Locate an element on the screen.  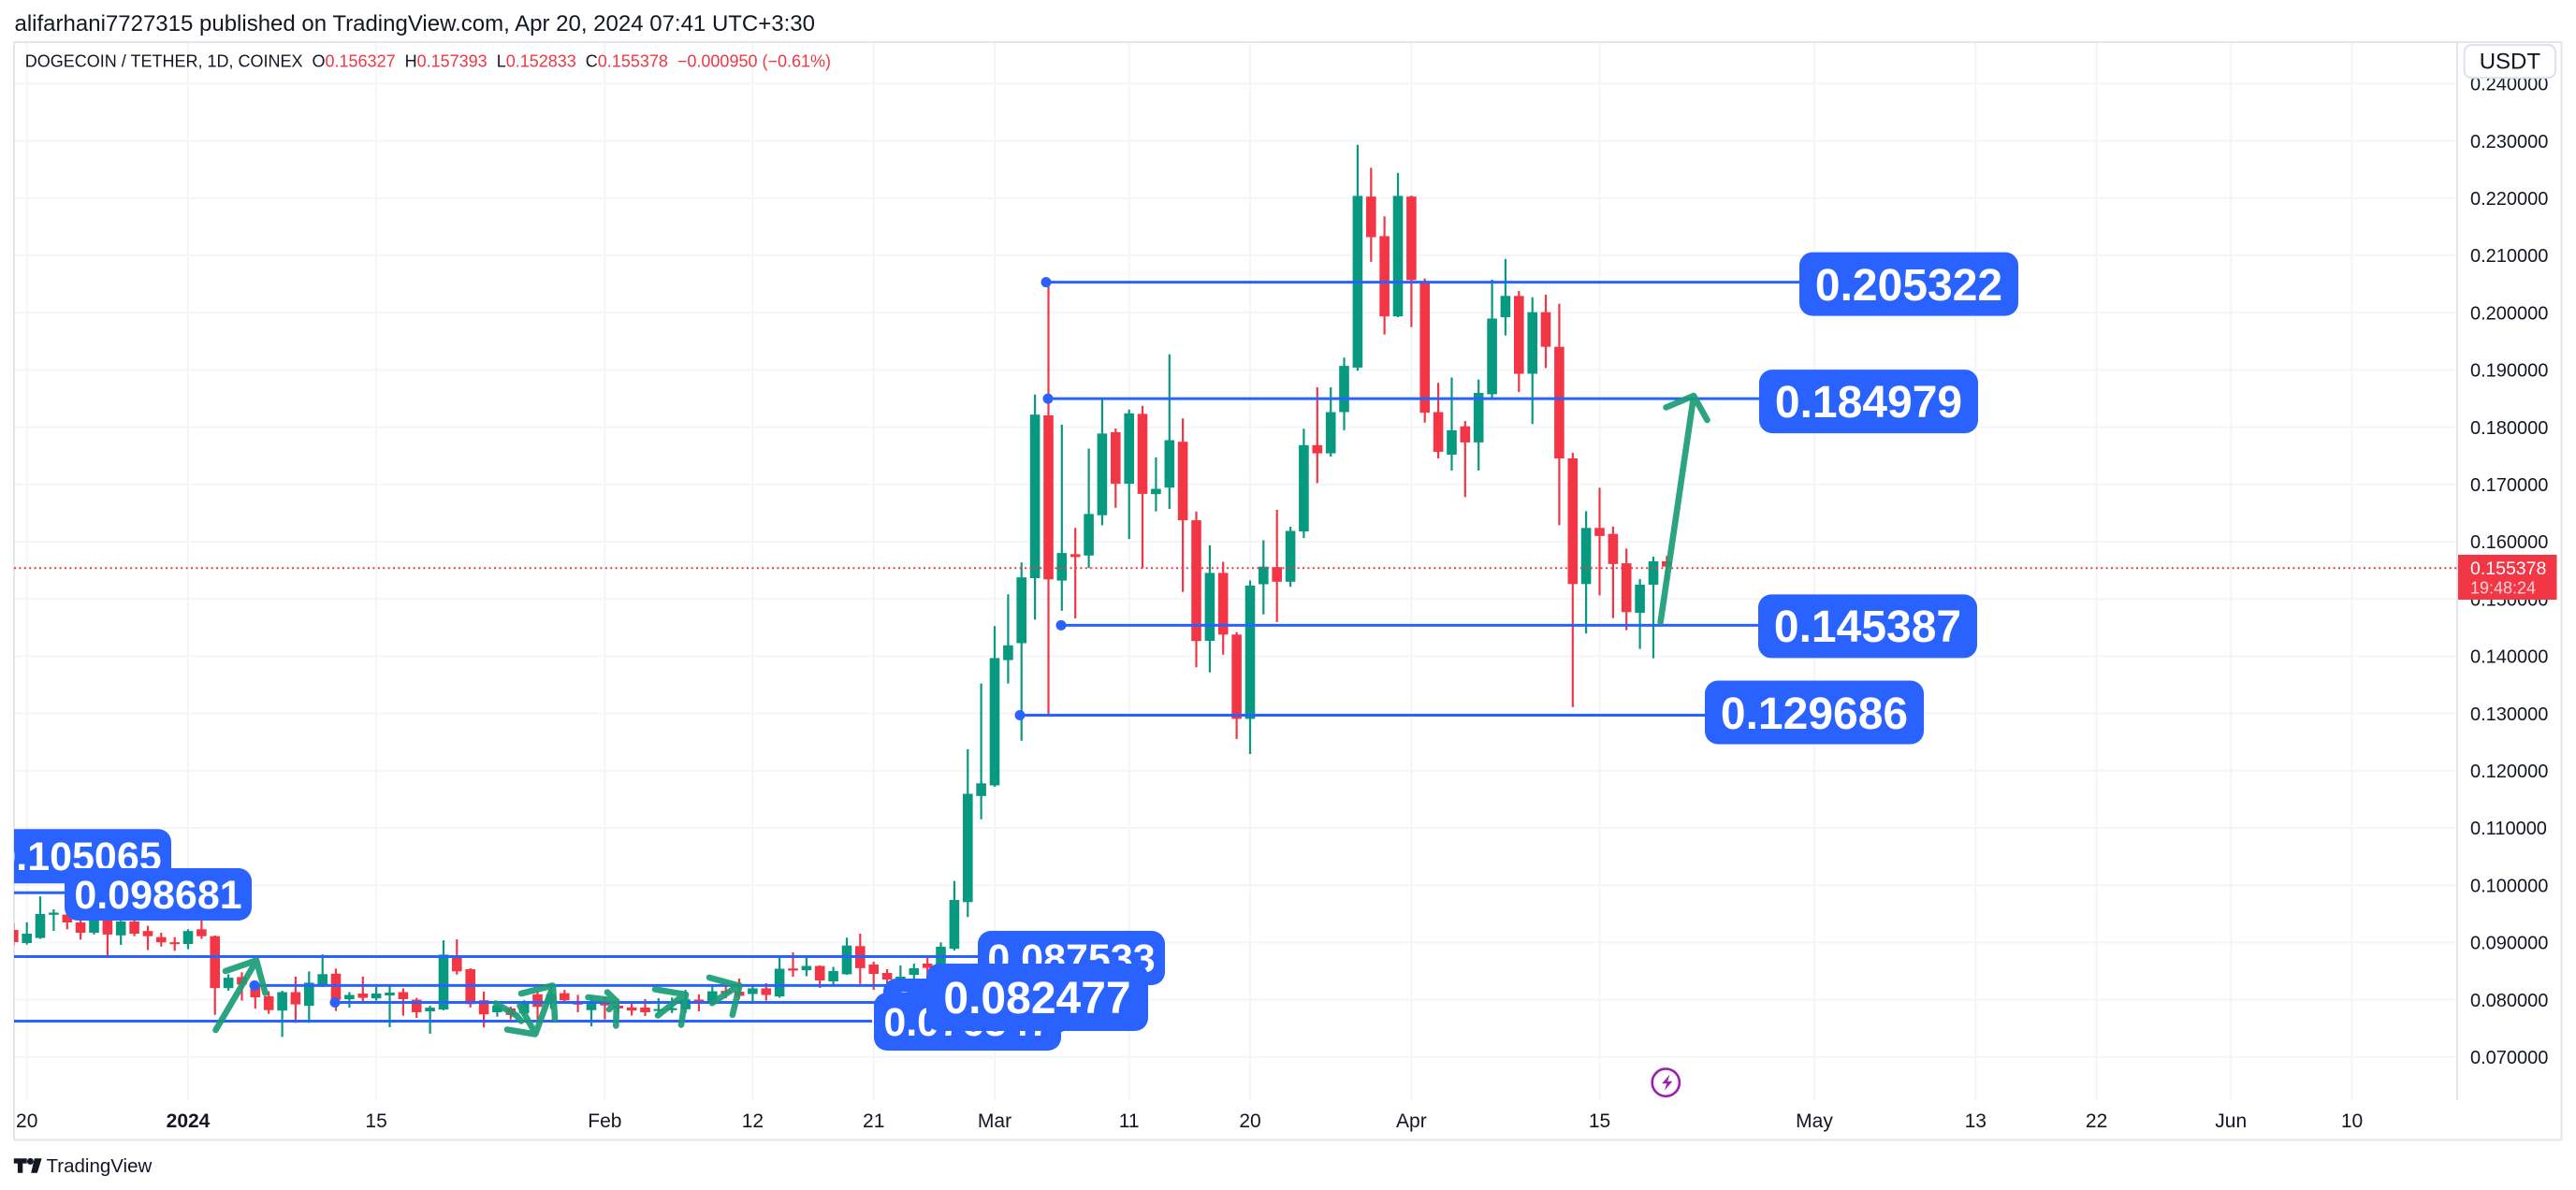
svg-text: 0.230000 is located at coordinates (2509, 142).